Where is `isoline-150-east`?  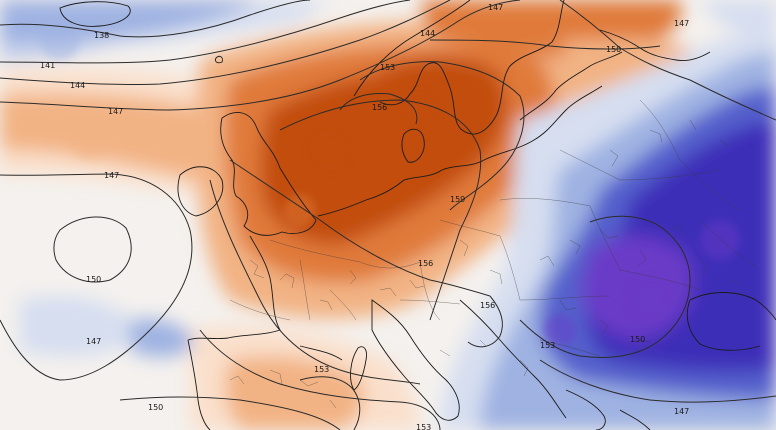
isoline-150-east is located at coordinates (605, 286).